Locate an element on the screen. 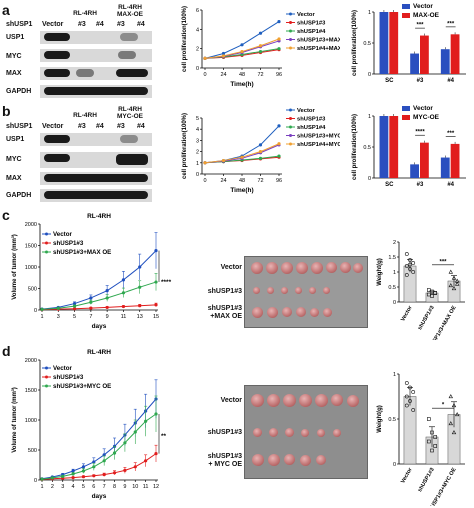  blot-lane-4: #3 is located at coordinates (121, 24).